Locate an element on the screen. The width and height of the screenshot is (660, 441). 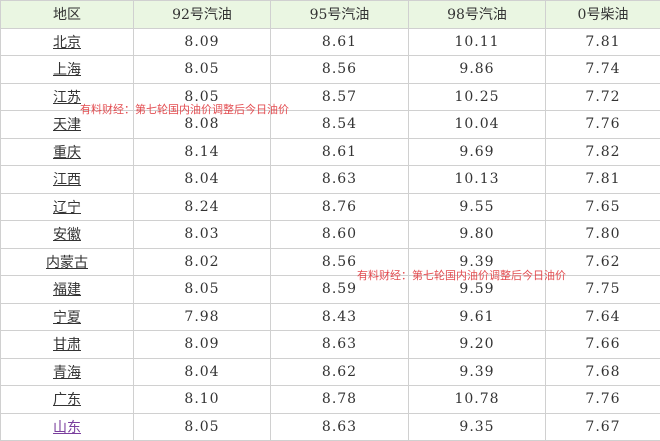
price-cell: 10.78 is located at coordinates (477, 400).